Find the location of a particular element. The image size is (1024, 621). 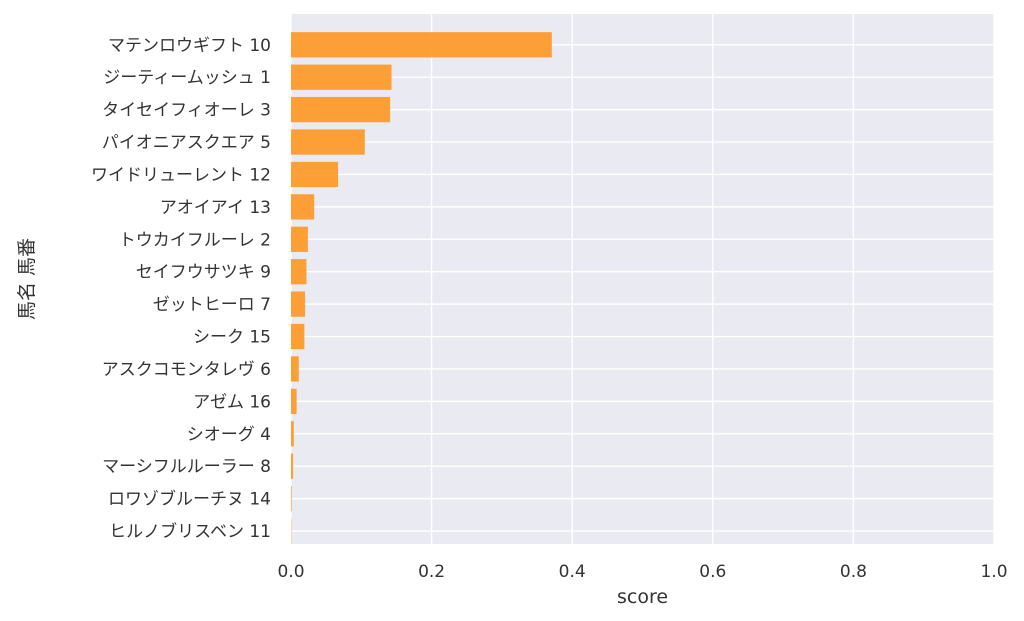

y-tick-label: ジーティームッシュ 1 is located at coordinates (187, 78).